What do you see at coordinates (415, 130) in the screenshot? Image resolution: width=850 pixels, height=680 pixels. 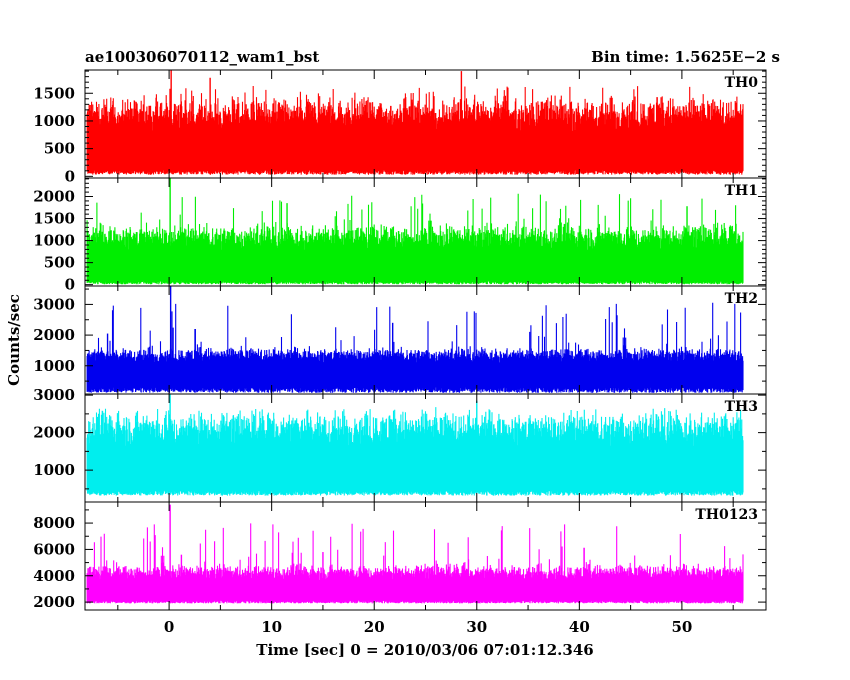 I see `series-th0` at bounding box center [415, 130].